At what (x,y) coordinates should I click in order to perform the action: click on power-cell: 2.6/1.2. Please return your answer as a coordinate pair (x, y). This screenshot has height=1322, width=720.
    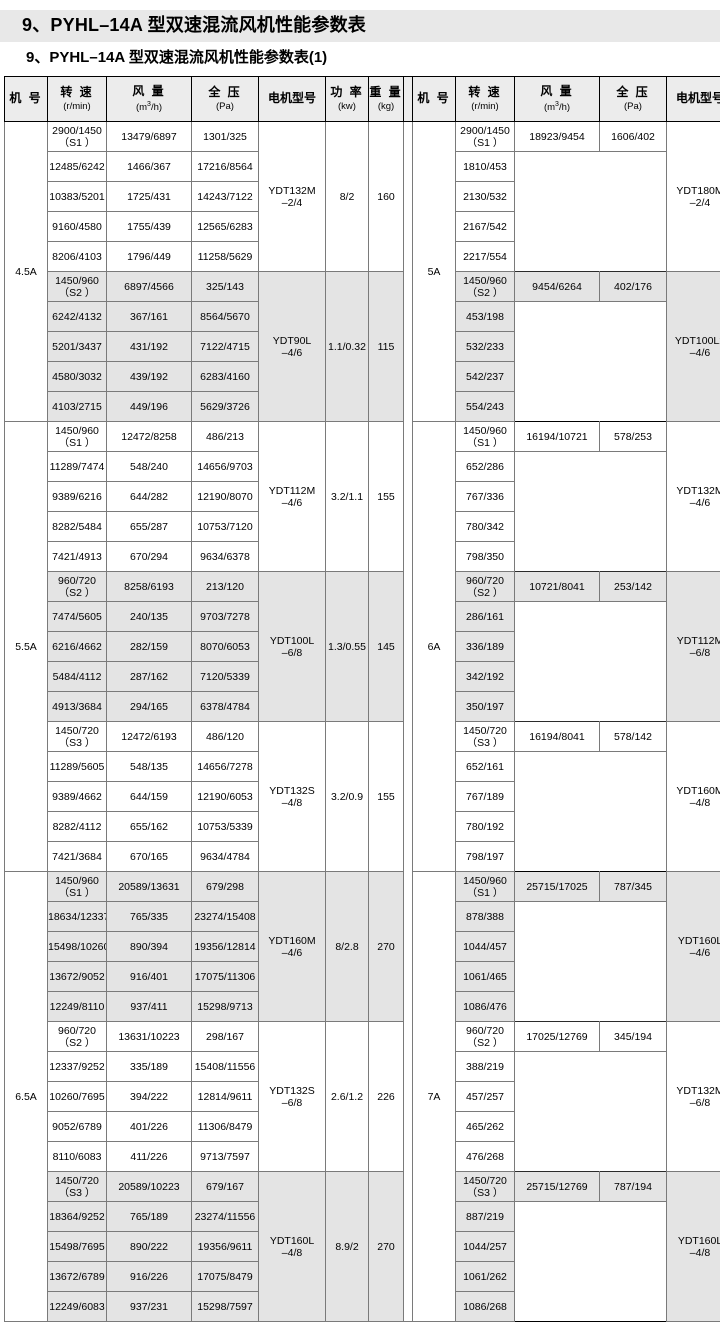
    Looking at the image, I should click on (347, 1097).